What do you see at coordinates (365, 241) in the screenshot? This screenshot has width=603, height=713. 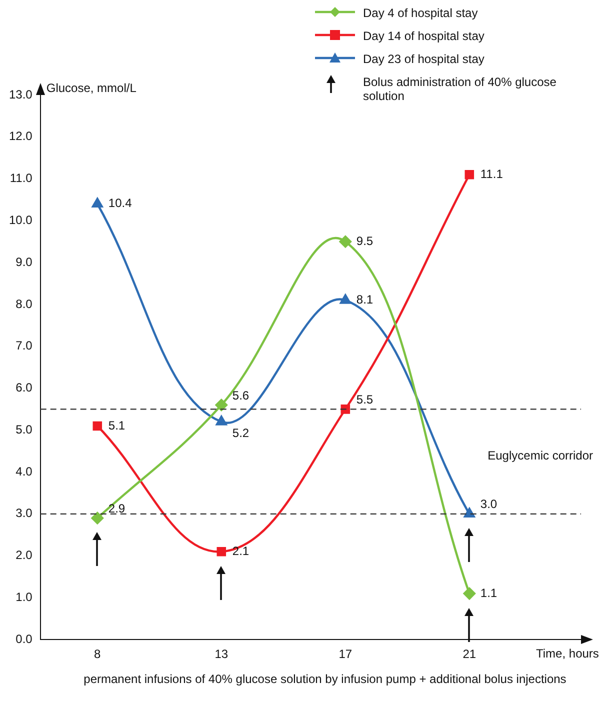 I see `data-label: 9.5` at bounding box center [365, 241].